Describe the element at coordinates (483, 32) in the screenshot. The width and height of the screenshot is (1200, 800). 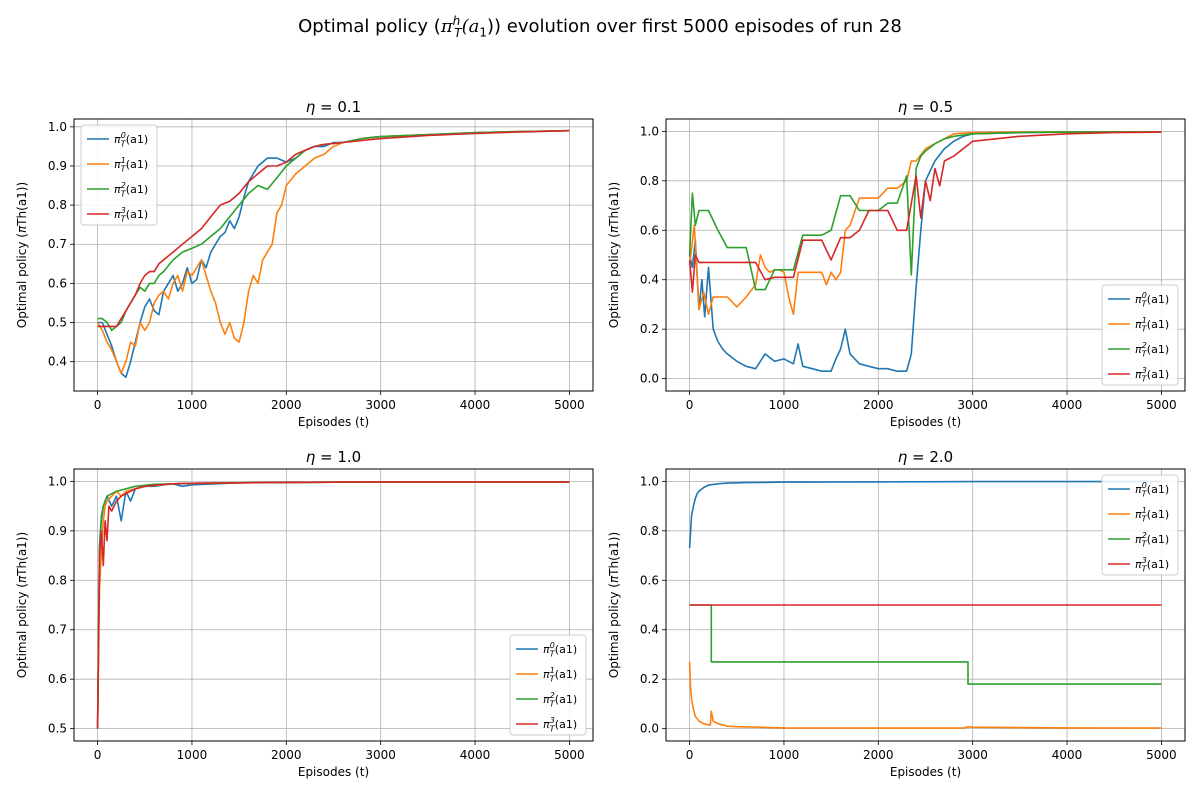
I see `figure-title-arg-sub: 1` at that location.